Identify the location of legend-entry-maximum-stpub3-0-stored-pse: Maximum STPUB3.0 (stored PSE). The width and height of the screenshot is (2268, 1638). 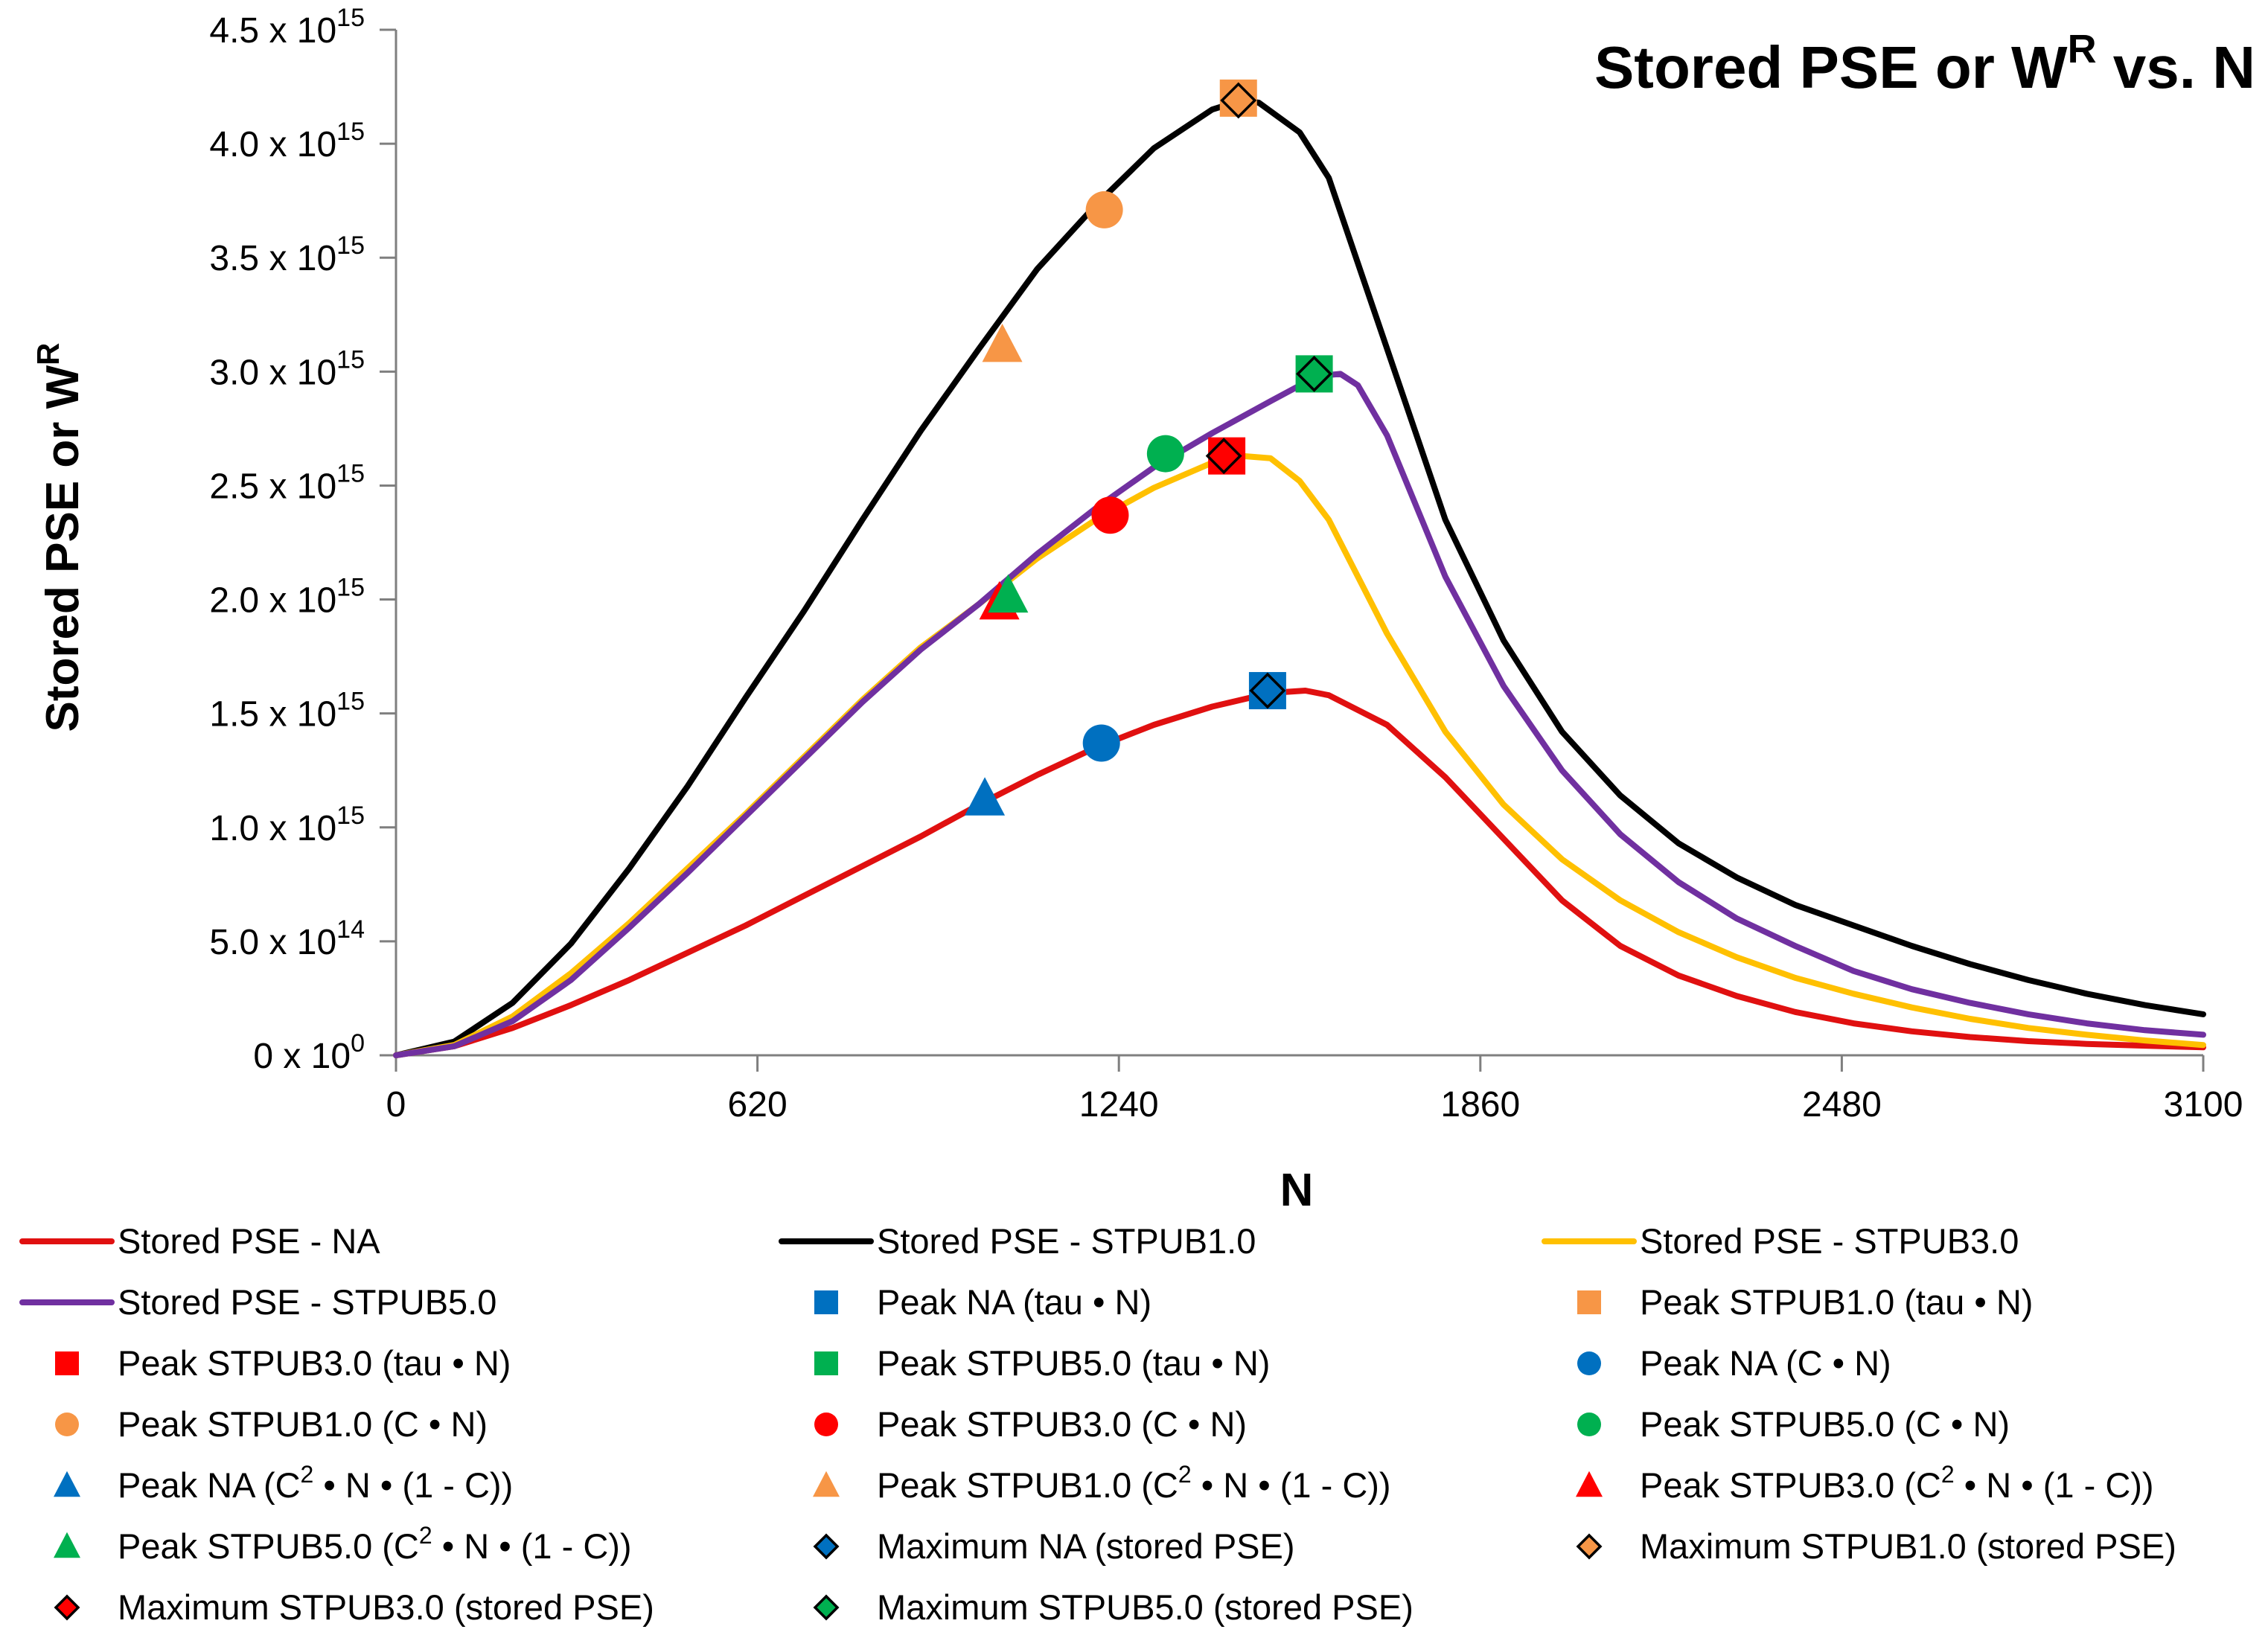
(354, 1607).